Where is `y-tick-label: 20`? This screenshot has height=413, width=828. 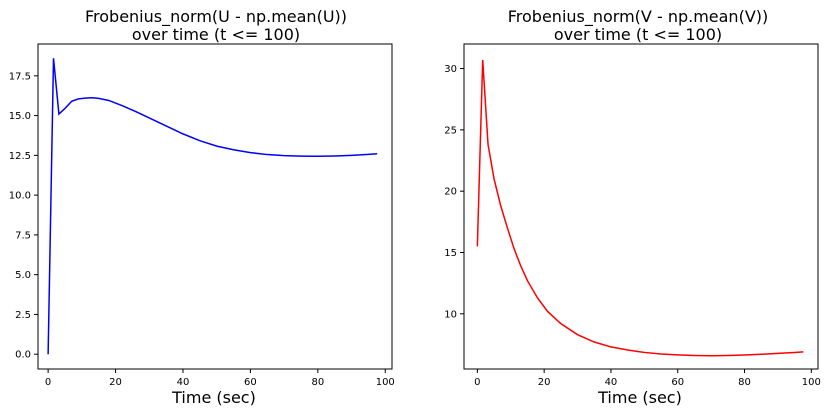
y-tick-label: 20 is located at coordinates (450, 192).